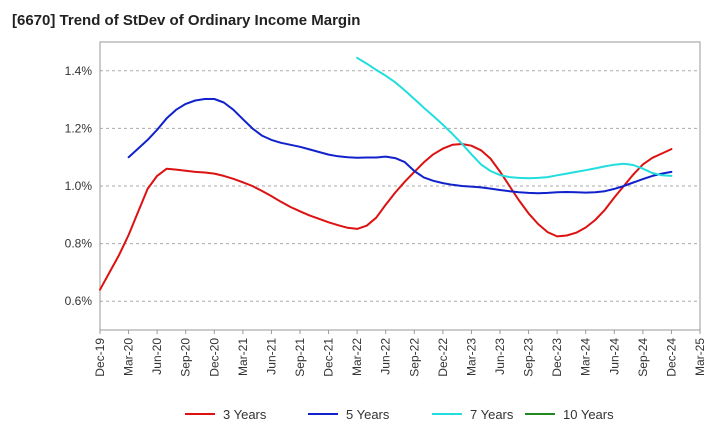 This screenshot has height=440, width=720. I want to click on x-tick-label: Mar-23, so click(471, 357).